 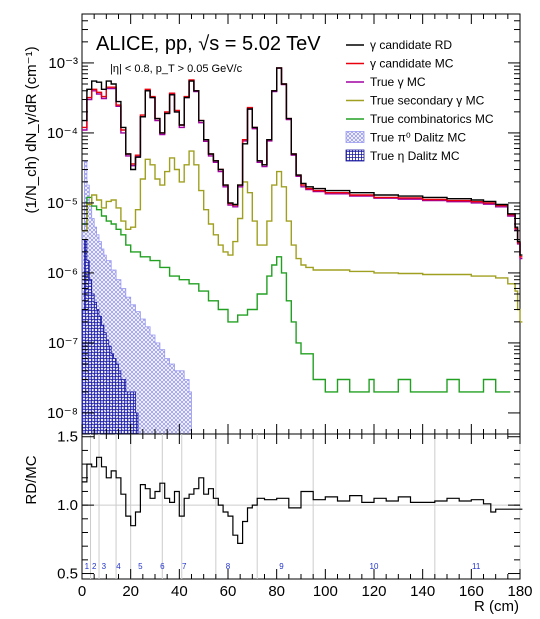 I want to click on legend-label: True γ MC, so click(x=398, y=82).